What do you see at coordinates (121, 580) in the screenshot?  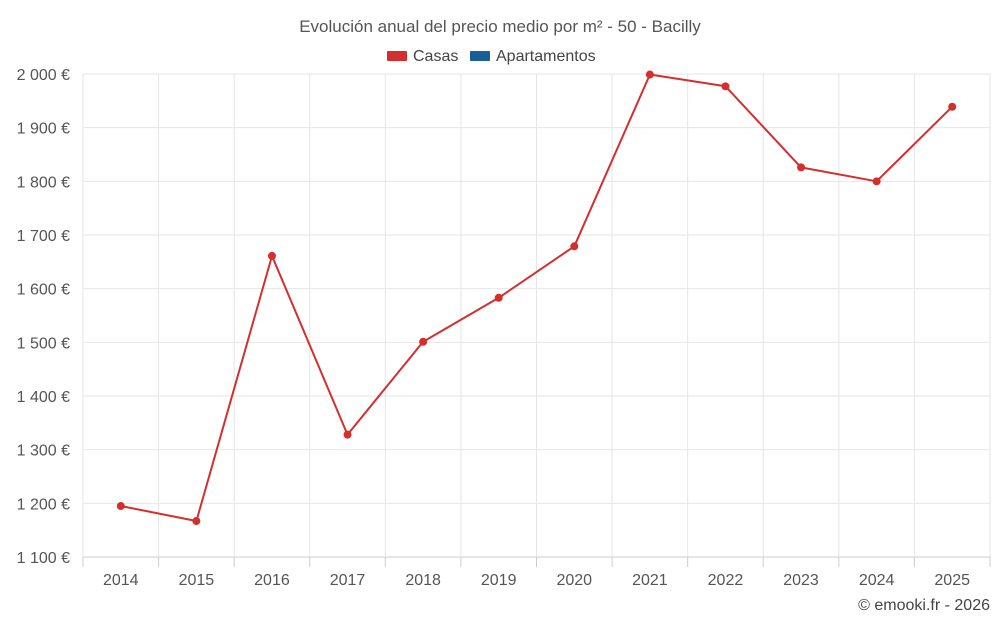 I see `x-tick-label: 2014` at bounding box center [121, 580].